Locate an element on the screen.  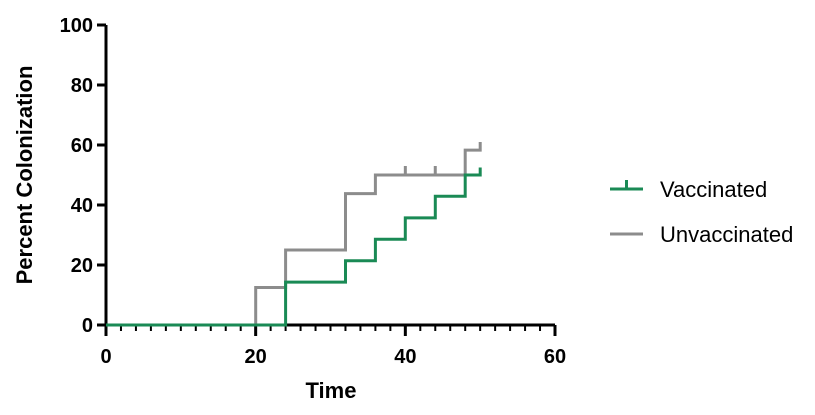
y-axis-label: Percent Colonization is located at coordinates (24, 175).